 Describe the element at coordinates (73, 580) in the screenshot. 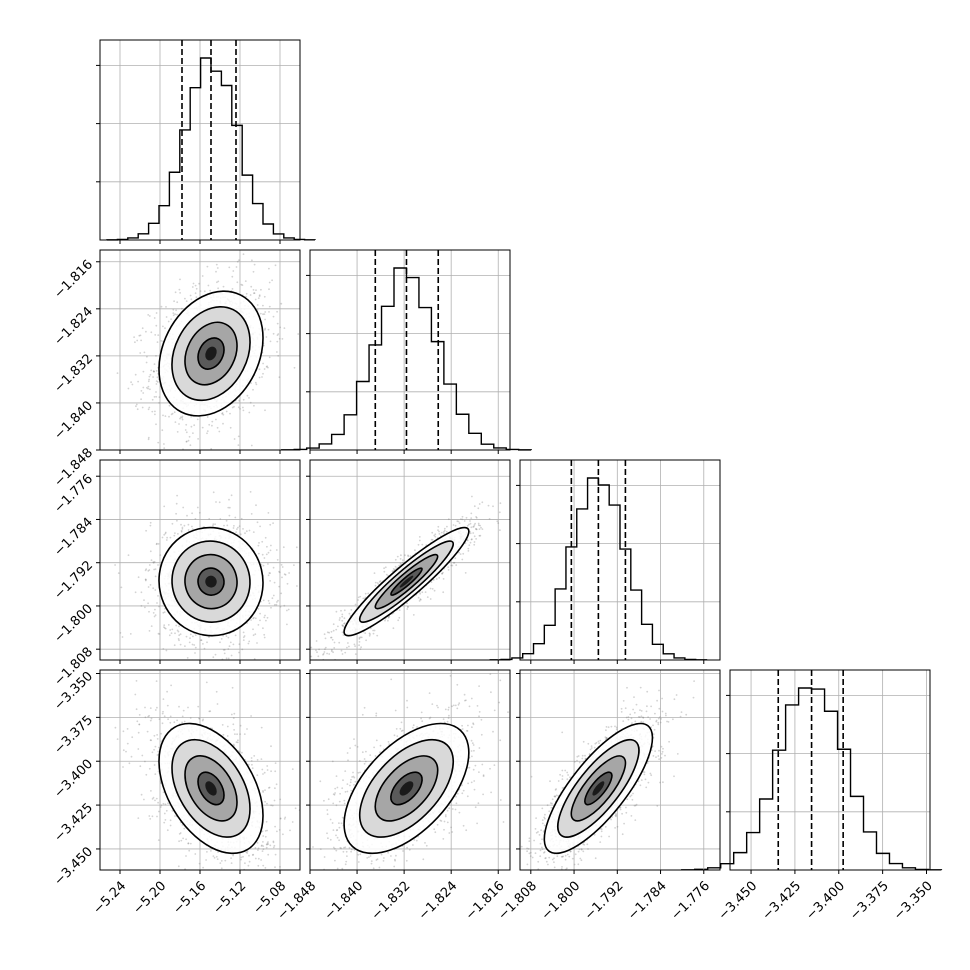

I see `y-tick-label-2-2: −1.792` at that location.